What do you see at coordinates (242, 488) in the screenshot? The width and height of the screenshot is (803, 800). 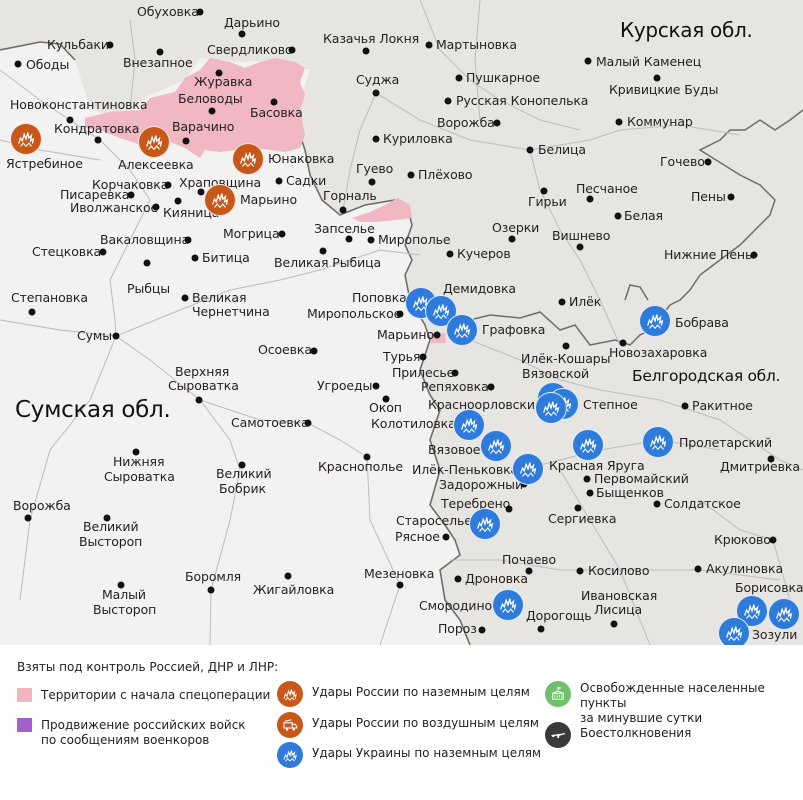 I see `settlement-label: Бобрик` at bounding box center [242, 488].